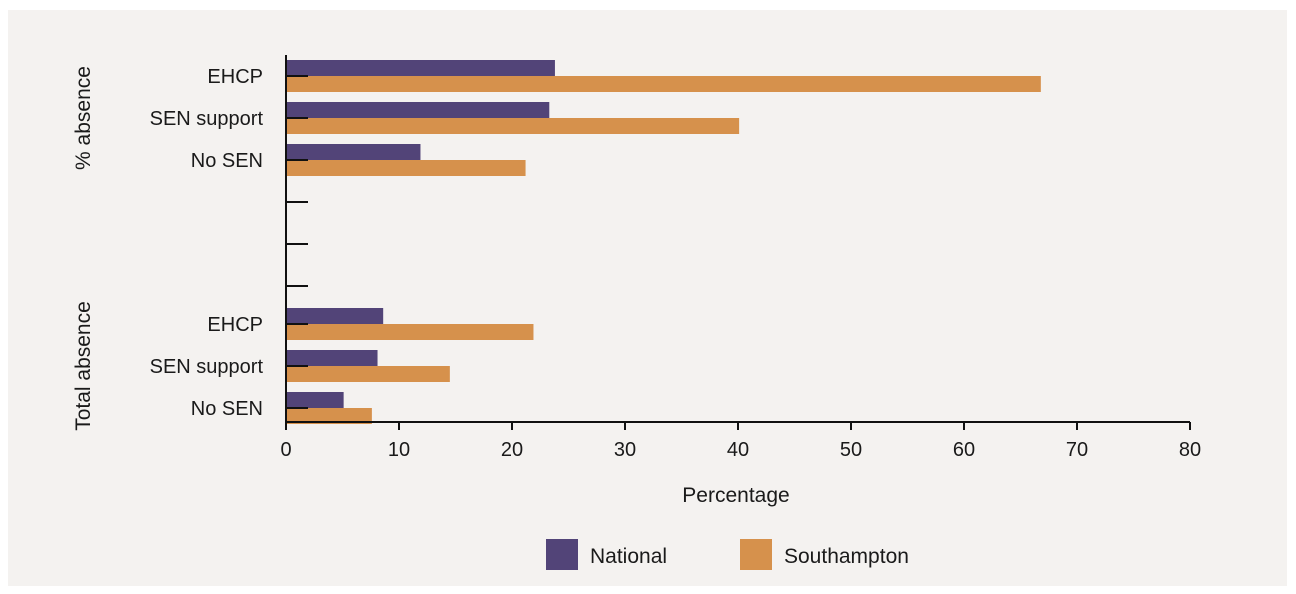  What do you see at coordinates (399, 450) in the screenshot?
I see `x-tick-label: 10` at bounding box center [399, 450].